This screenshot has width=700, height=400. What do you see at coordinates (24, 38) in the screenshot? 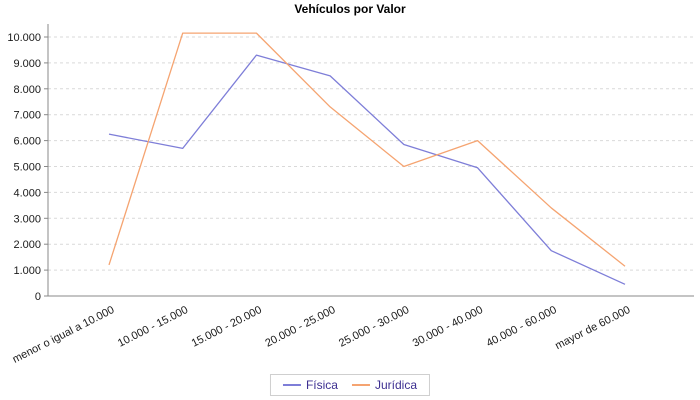
I see `y-tick-label: 10.000` at bounding box center [24, 38].